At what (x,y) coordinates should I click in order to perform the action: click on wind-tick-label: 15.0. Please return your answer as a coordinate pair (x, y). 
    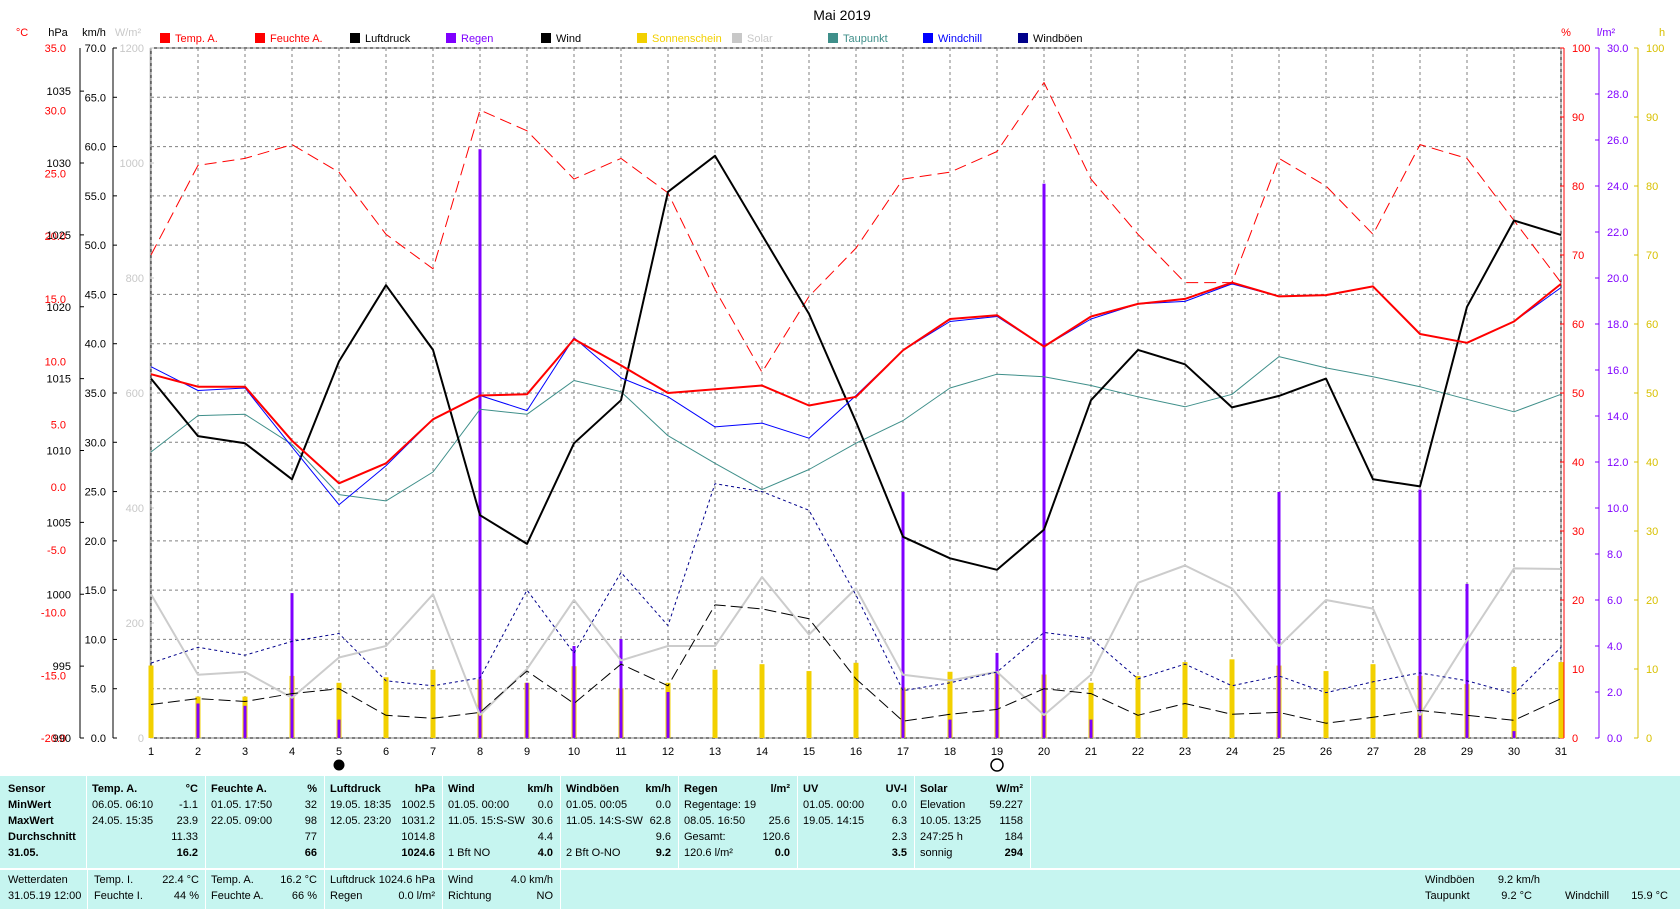
    Looking at the image, I should click on (95, 591).